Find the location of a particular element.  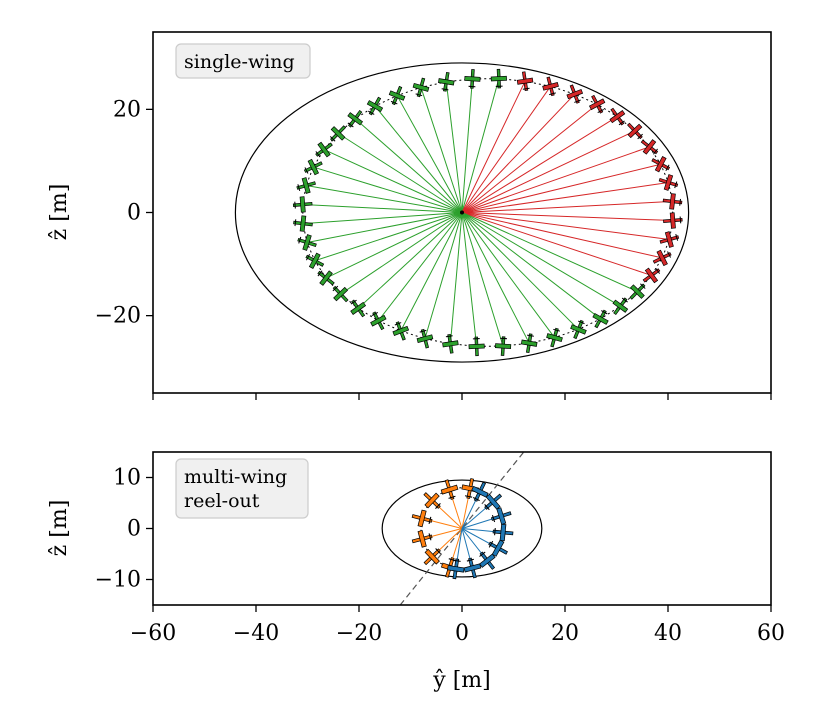

top-kite-30-wing is located at coordinates (660, 164).